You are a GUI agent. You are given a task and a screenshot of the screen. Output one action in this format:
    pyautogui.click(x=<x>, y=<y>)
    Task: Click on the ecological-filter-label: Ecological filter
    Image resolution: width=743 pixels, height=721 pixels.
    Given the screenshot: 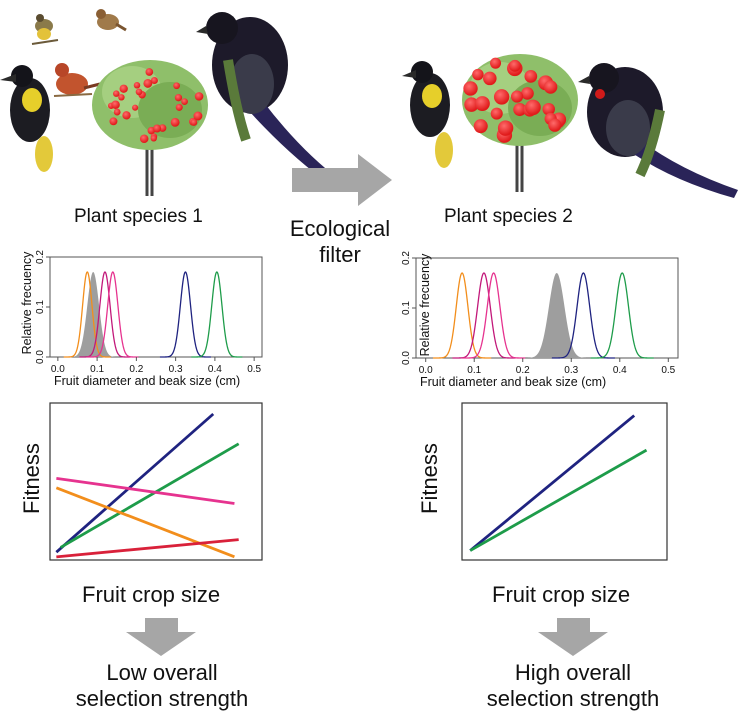 What is the action you would take?
    pyautogui.click(x=340, y=242)
    